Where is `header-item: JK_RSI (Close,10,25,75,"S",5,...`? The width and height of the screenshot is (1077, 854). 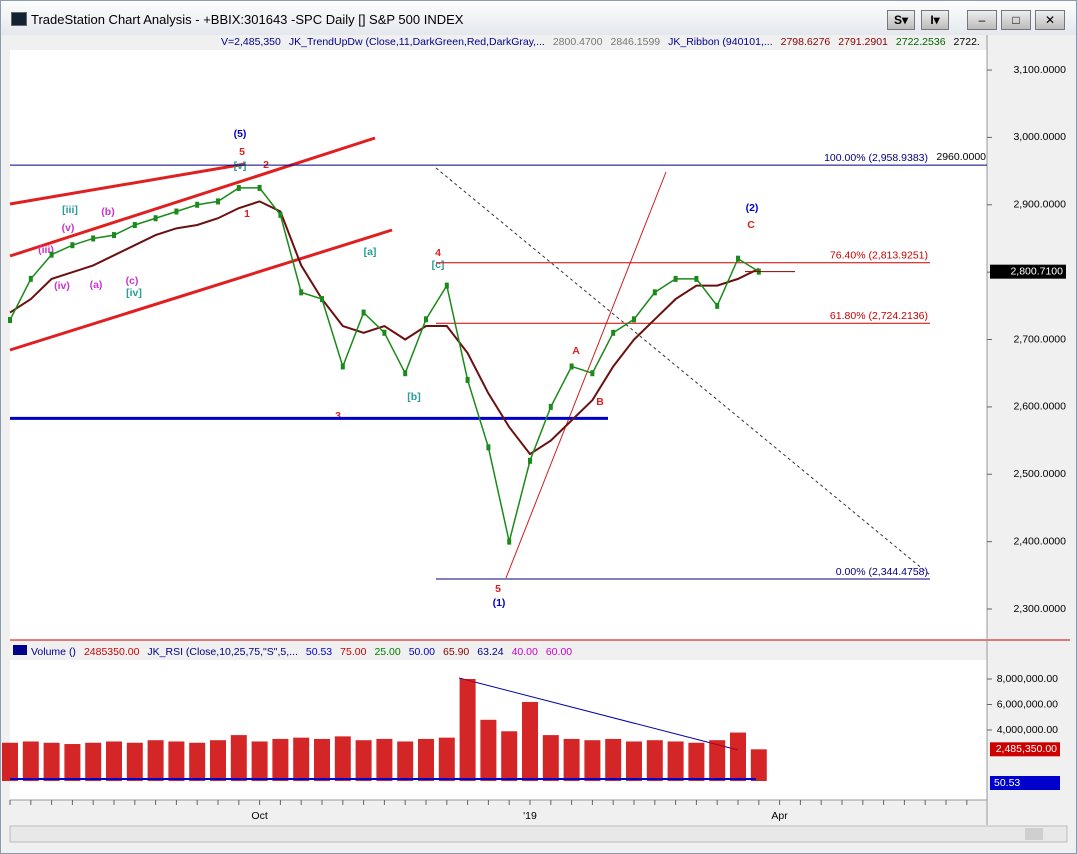 header-item: JK_RSI (Close,10,25,75,"S",5,... is located at coordinates (222, 652).